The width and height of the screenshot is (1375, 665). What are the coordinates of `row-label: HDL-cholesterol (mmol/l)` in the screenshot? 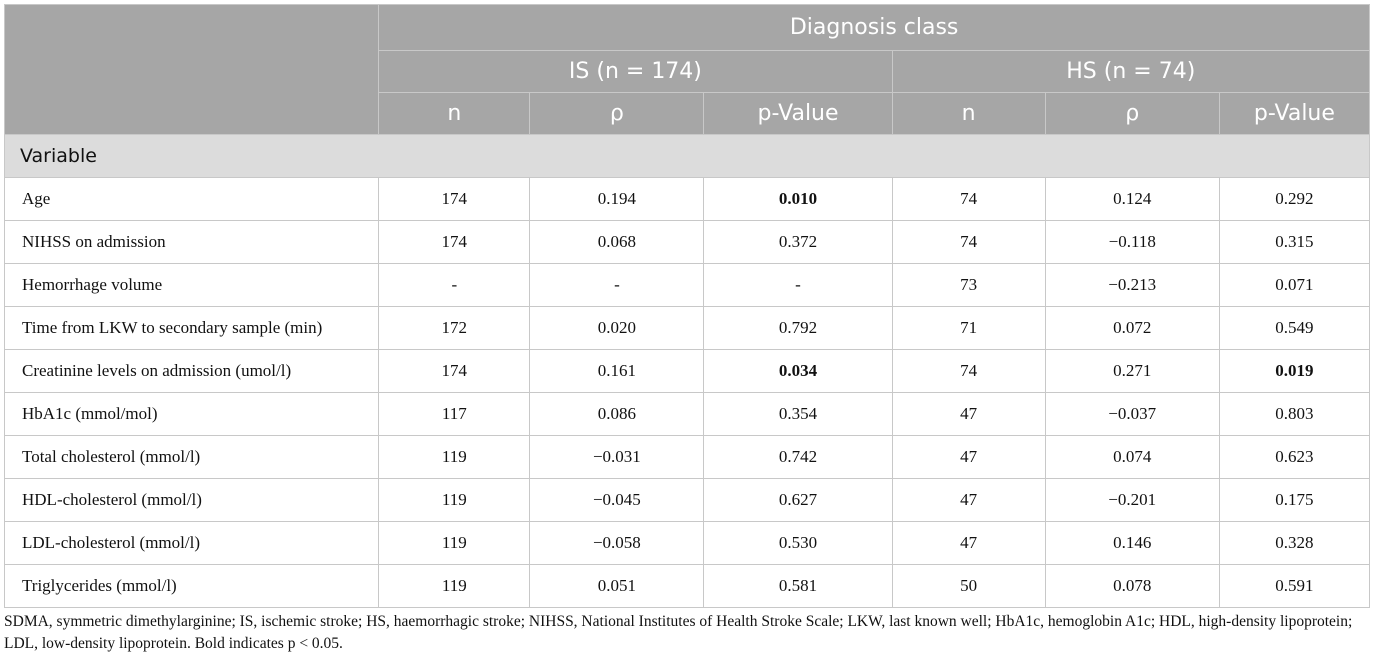 It's located at (191, 500).